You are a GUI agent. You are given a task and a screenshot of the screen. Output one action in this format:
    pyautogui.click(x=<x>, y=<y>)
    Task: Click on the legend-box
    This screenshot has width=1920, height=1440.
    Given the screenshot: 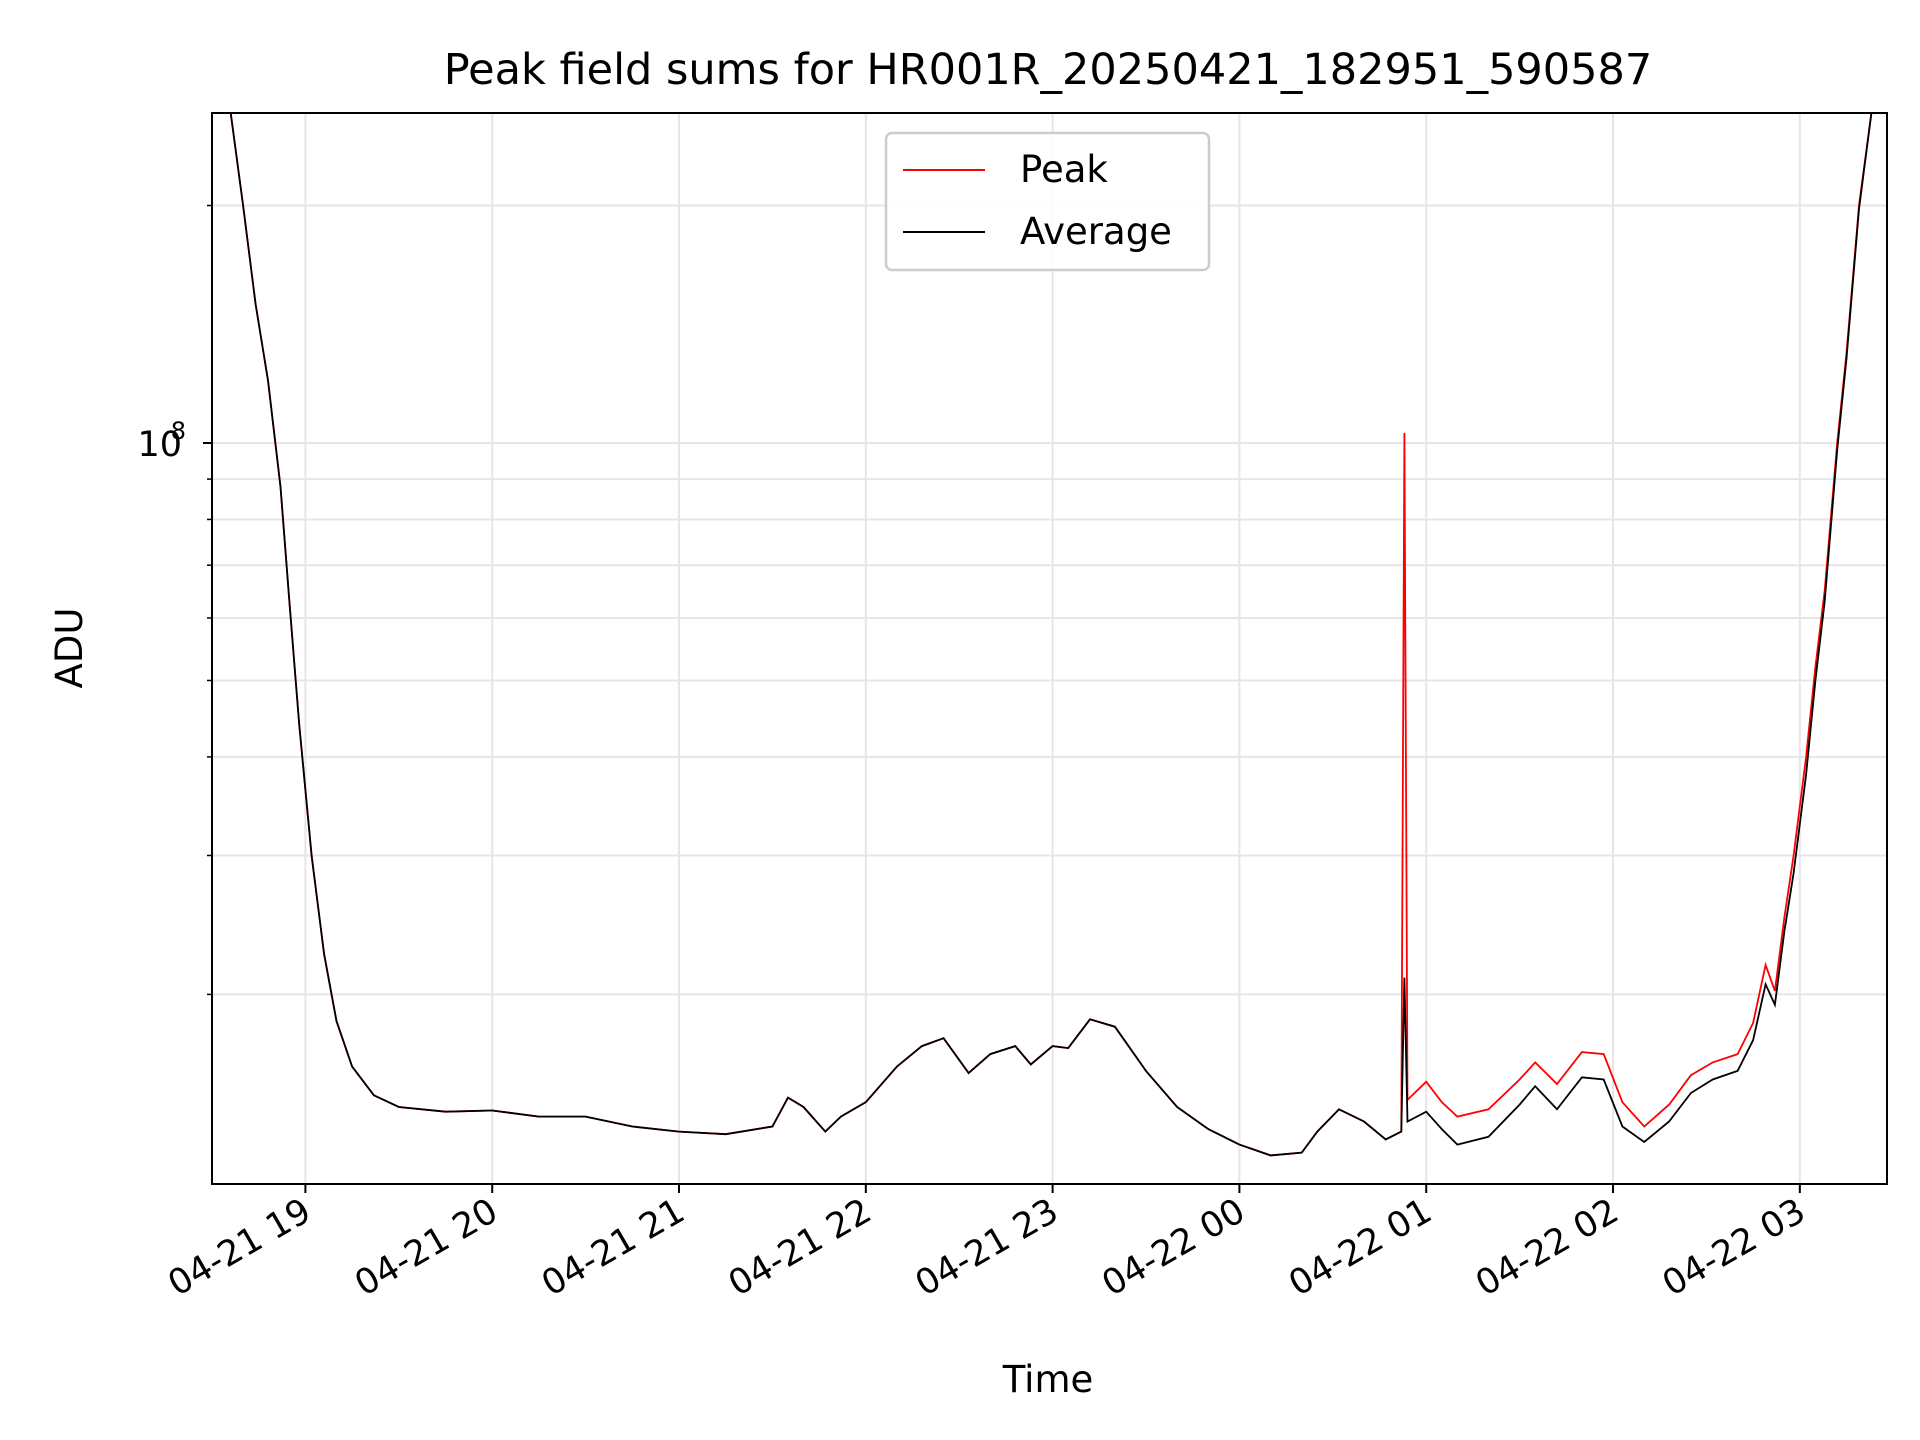 What is the action you would take?
    pyautogui.click(x=1047, y=201)
    